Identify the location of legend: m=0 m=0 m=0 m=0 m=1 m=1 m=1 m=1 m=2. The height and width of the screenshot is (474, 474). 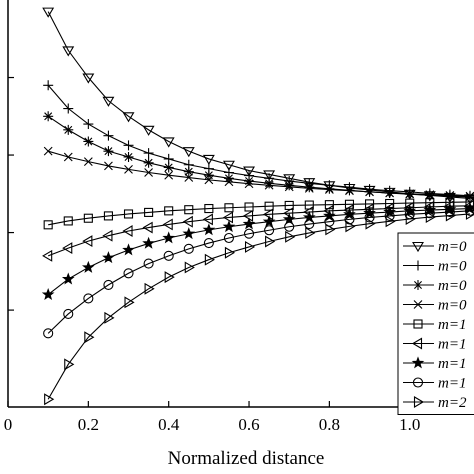
(435, 323).